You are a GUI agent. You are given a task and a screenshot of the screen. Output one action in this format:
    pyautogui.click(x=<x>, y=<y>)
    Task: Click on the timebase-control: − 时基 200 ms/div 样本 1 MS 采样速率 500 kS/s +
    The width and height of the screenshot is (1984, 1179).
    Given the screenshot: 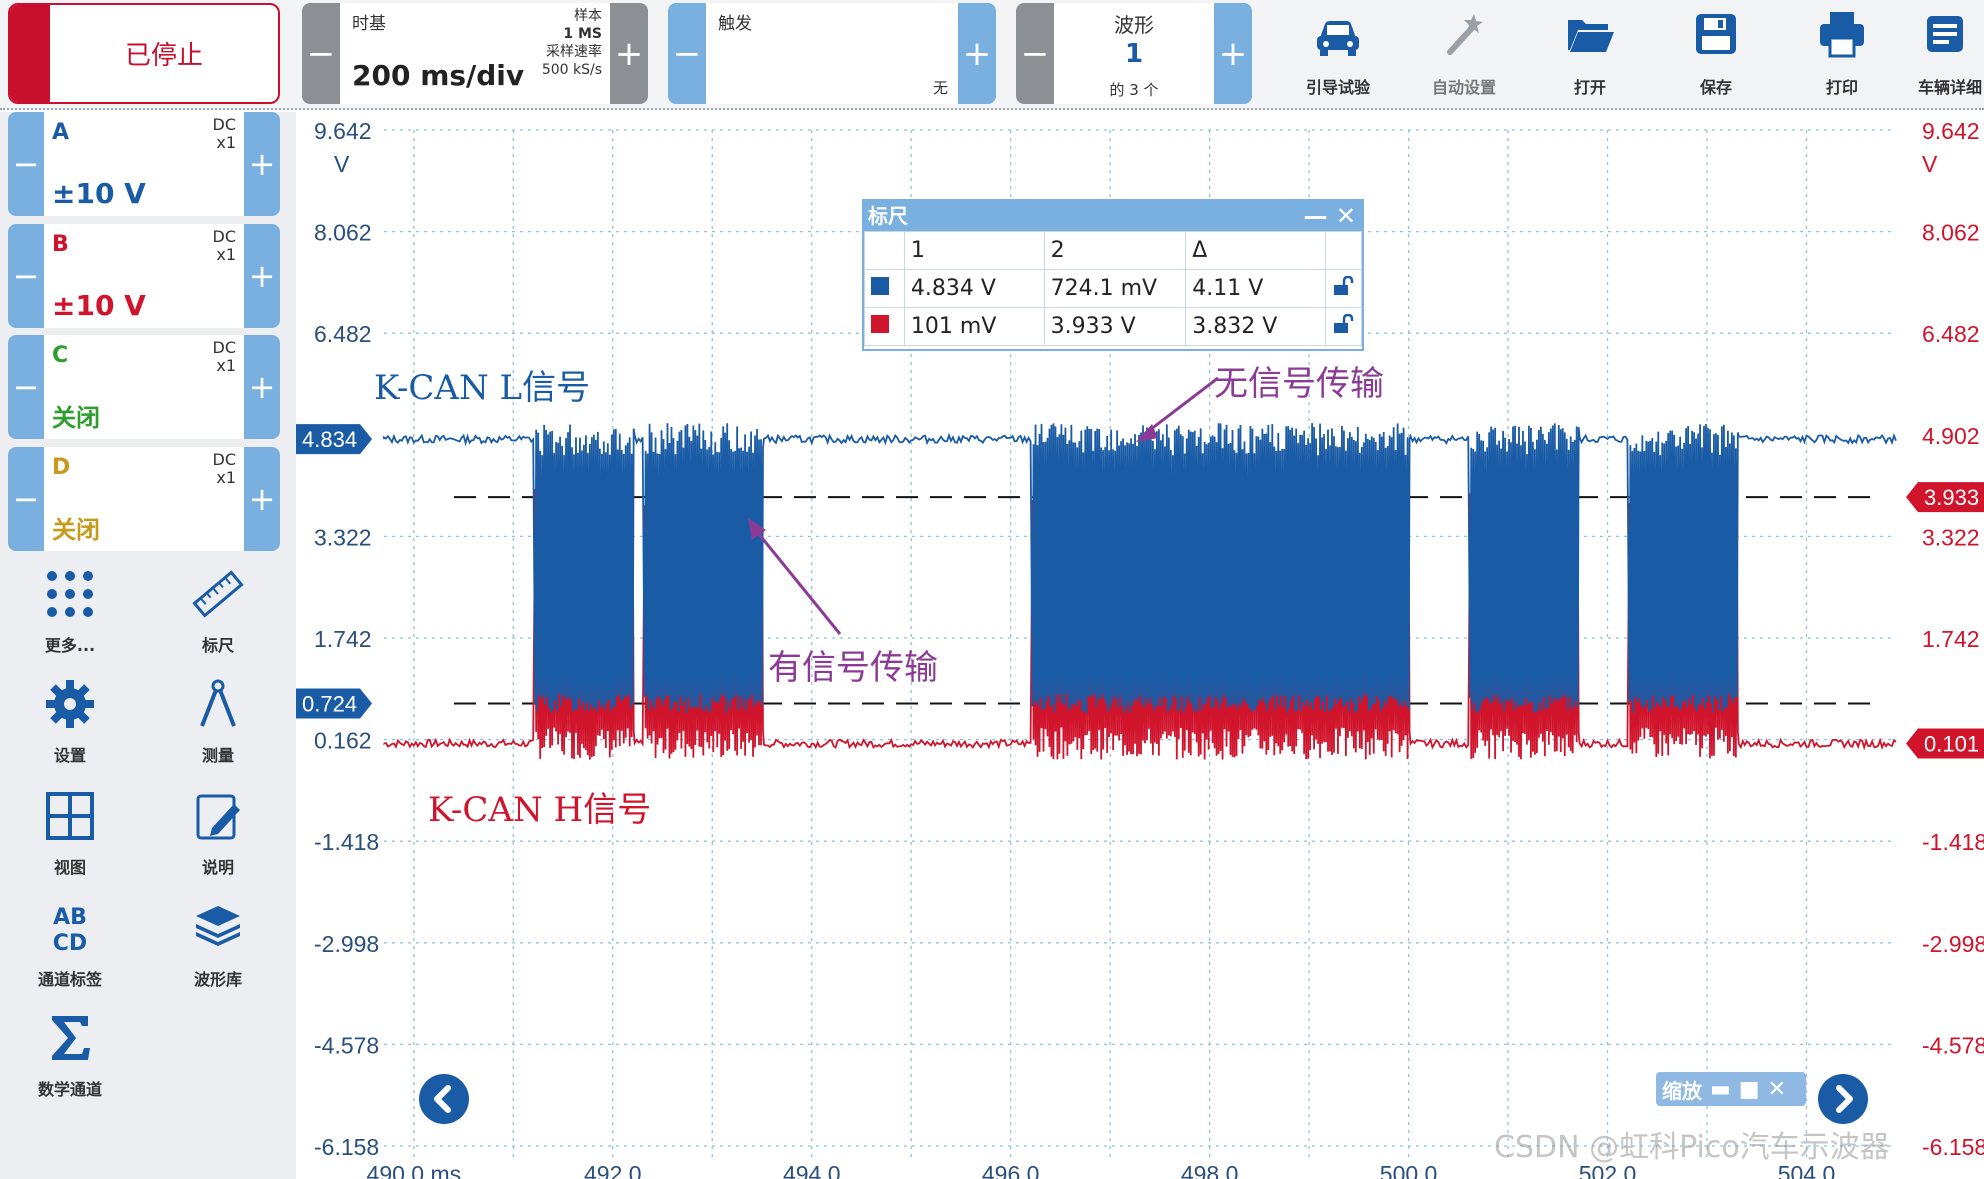 What is the action you would take?
    pyautogui.click(x=475, y=53)
    